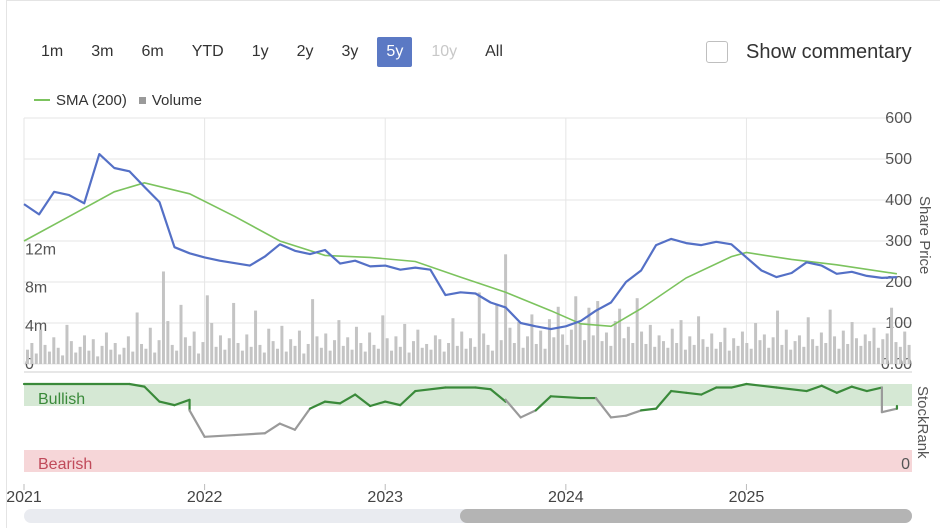 The height and width of the screenshot is (528, 940). What do you see at coordinates (350, 51) in the screenshot?
I see `range-button-3y: 3y` at bounding box center [350, 51].